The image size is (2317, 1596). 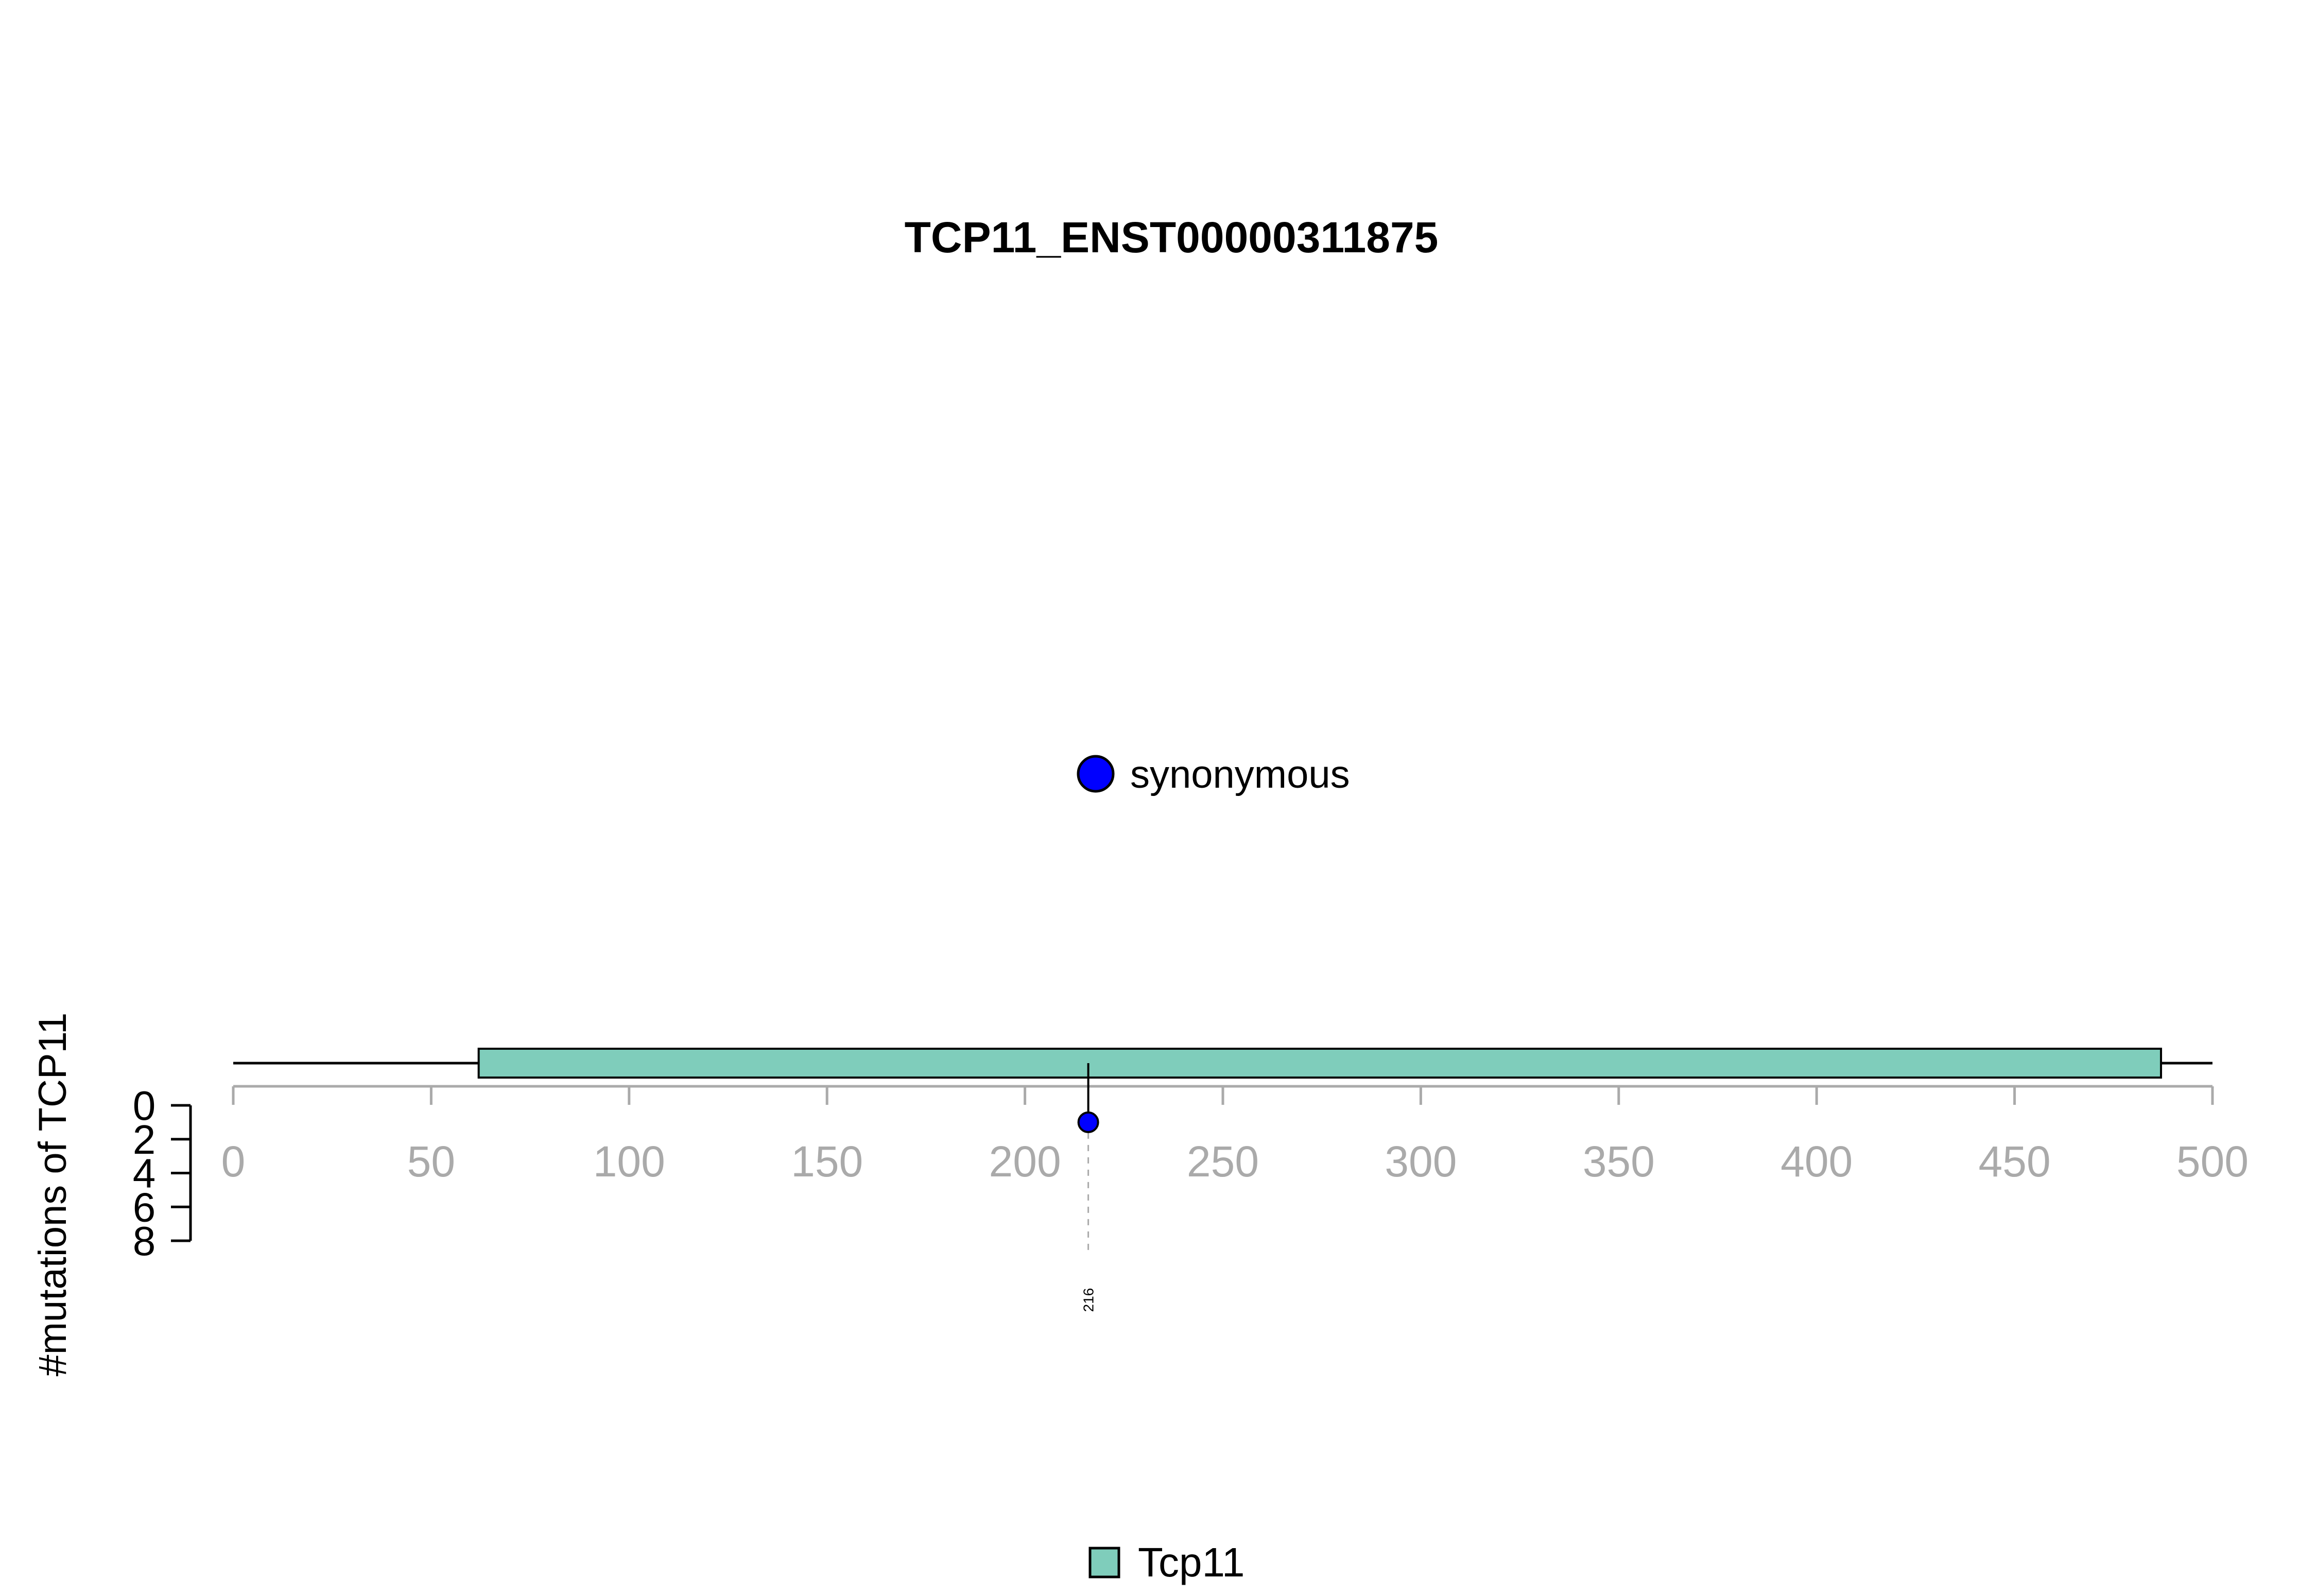 I want to click on y-tick-label: 0, so click(x=144, y=1106).